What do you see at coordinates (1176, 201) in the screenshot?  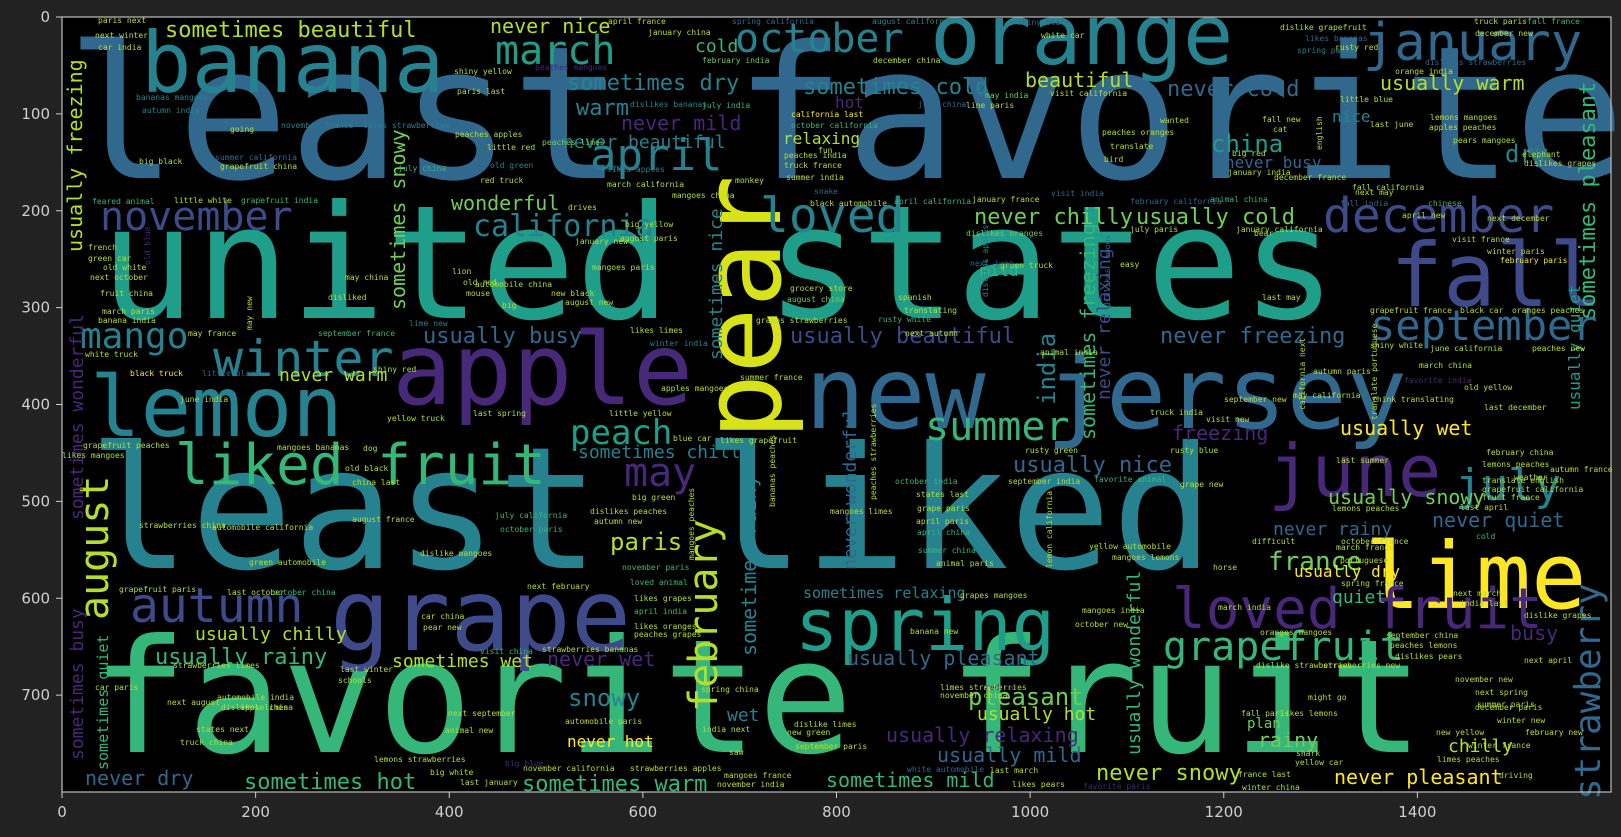 I see `word-february-california: february california` at bounding box center [1176, 201].